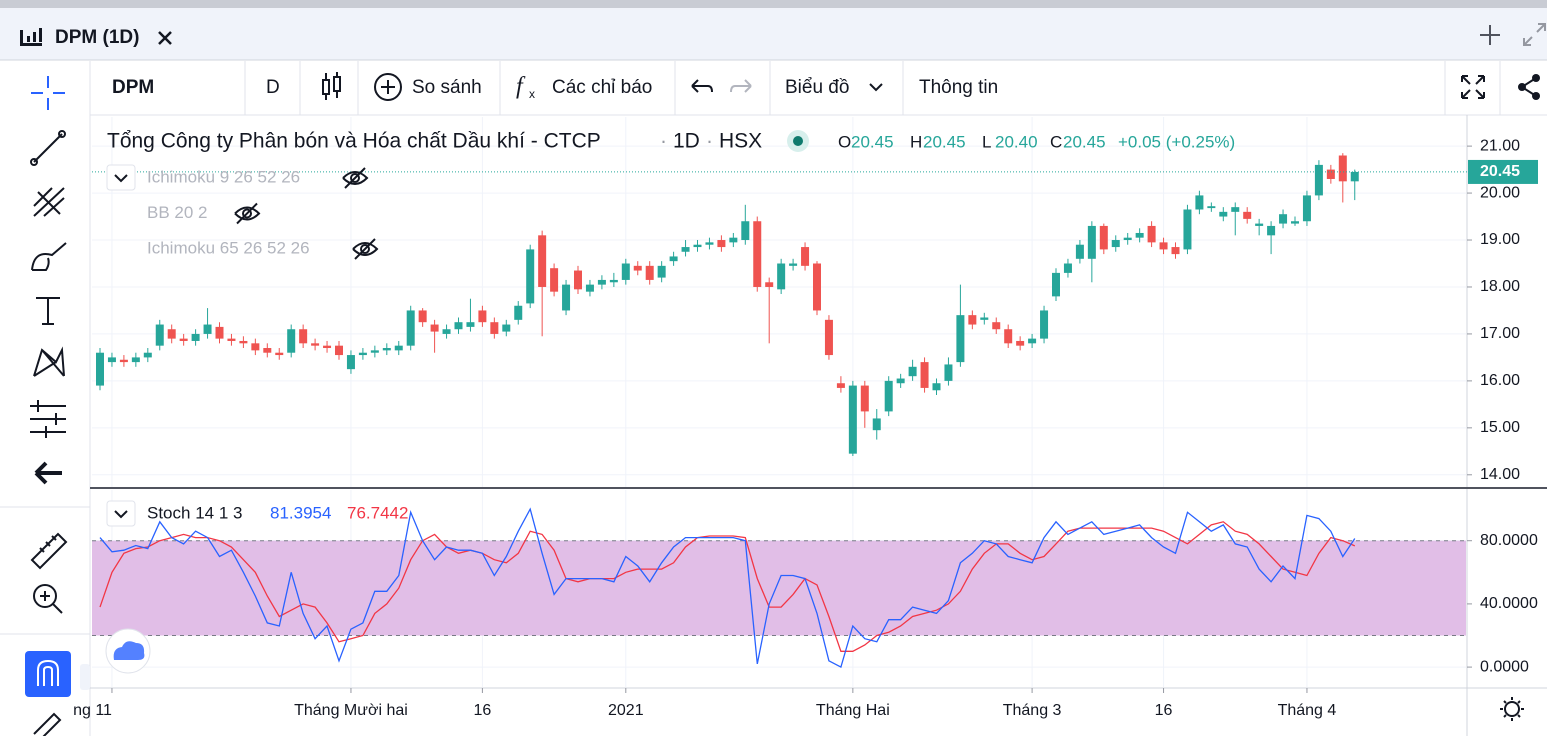  Describe the element at coordinates (49, 361) in the screenshot. I see `pattern-tool` at that location.